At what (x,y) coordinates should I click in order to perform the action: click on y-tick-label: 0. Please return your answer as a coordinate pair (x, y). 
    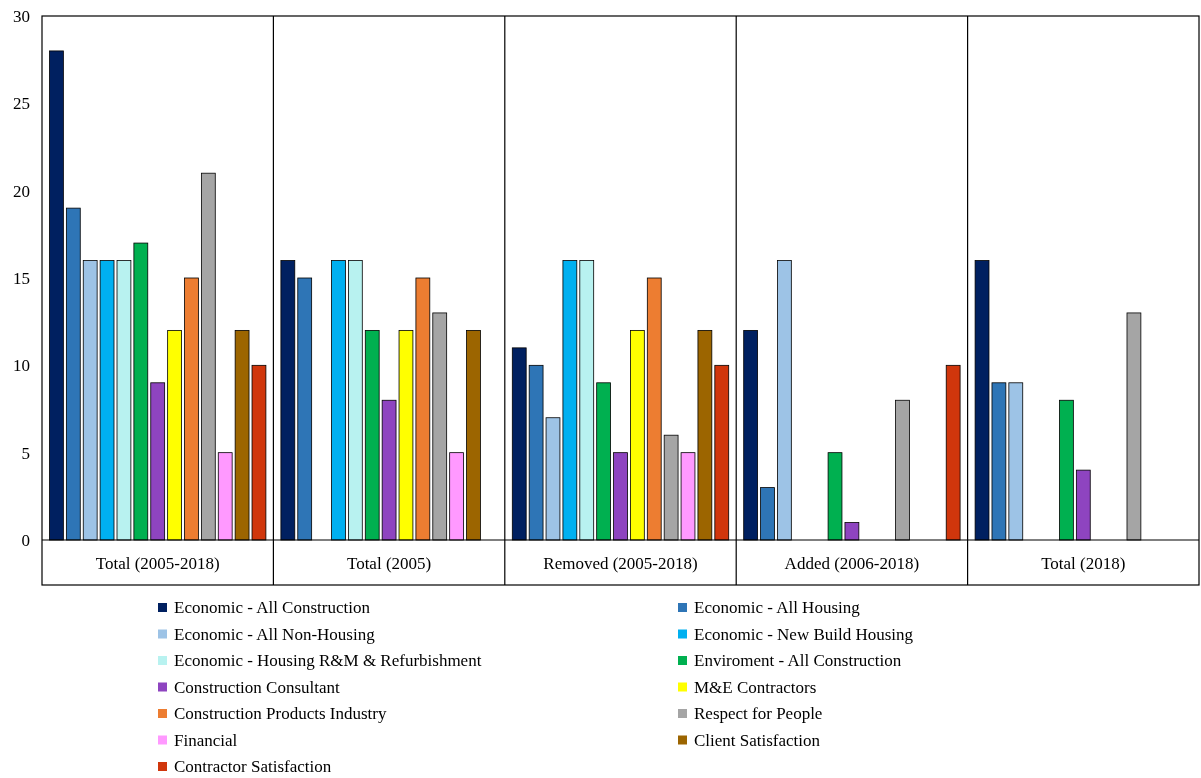
    Looking at the image, I should click on (25, 540).